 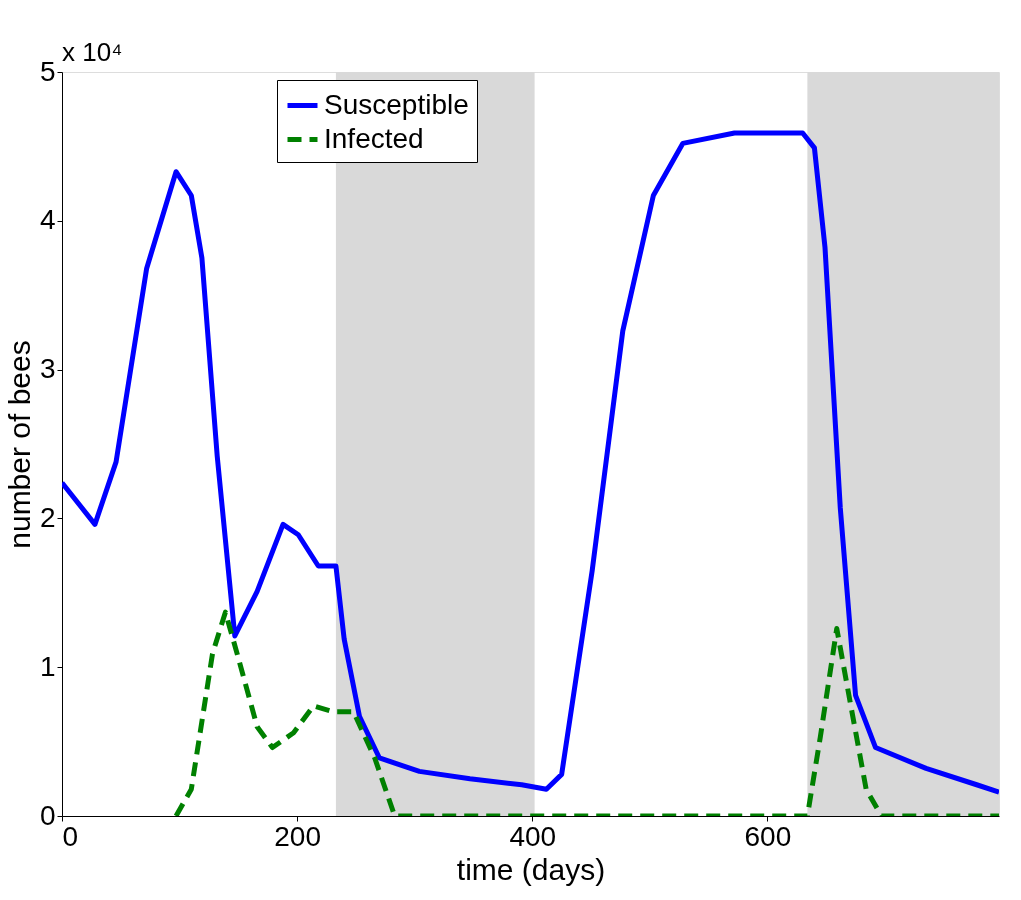 I want to click on x-tick-label: 600, so click(x=768, y=836).